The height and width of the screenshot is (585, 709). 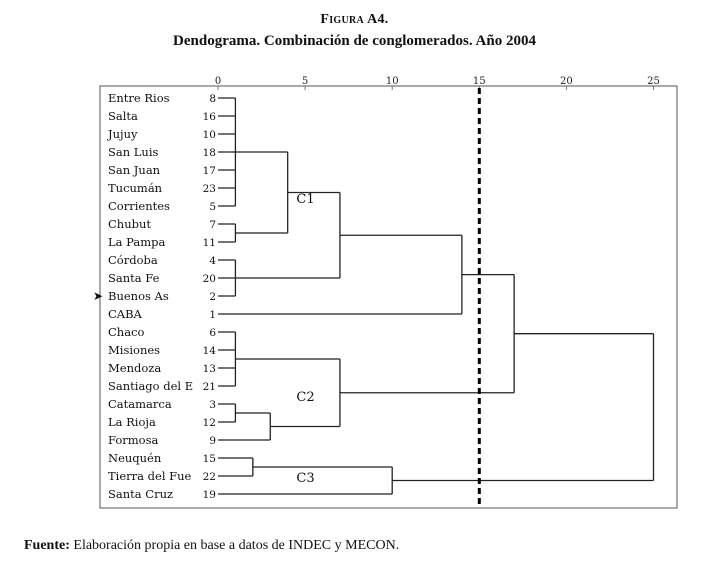 I want to click on leaf-name: Santa Fe, so click(x=134, y=278).